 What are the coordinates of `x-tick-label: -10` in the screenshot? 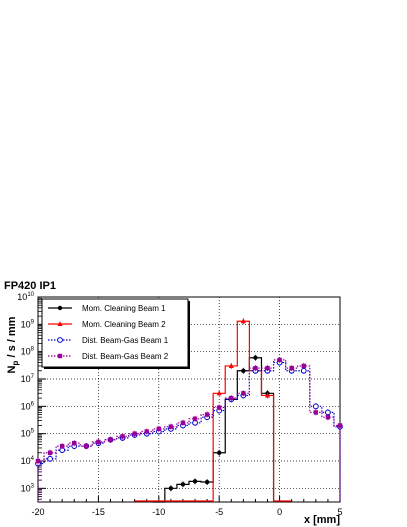 It's located at (158, 512).